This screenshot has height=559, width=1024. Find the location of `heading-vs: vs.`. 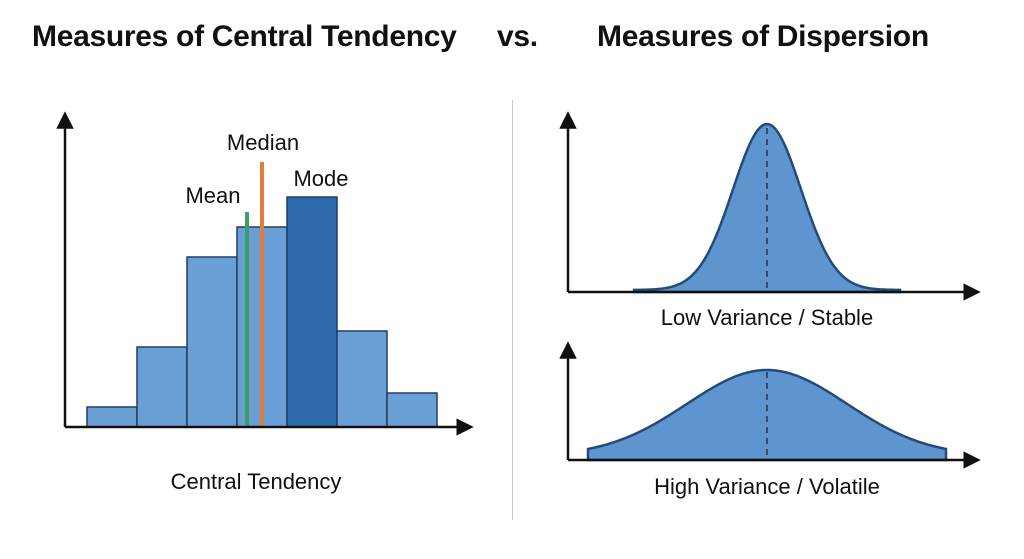

heading-vs: vs. is located at coordinates (517, 36).